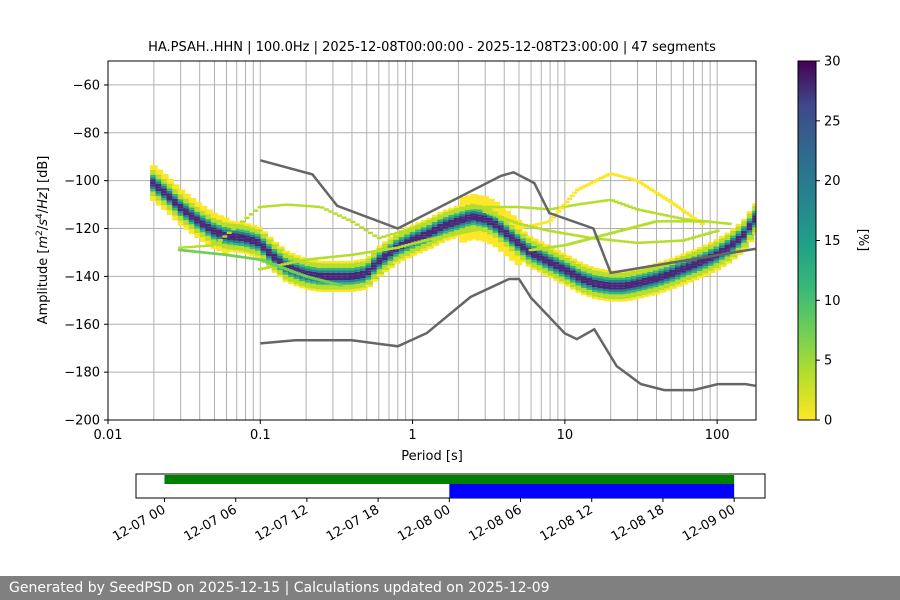  I want to click on y-axis: −60−80−100−120−140−160−180−200, so click(86, 253).